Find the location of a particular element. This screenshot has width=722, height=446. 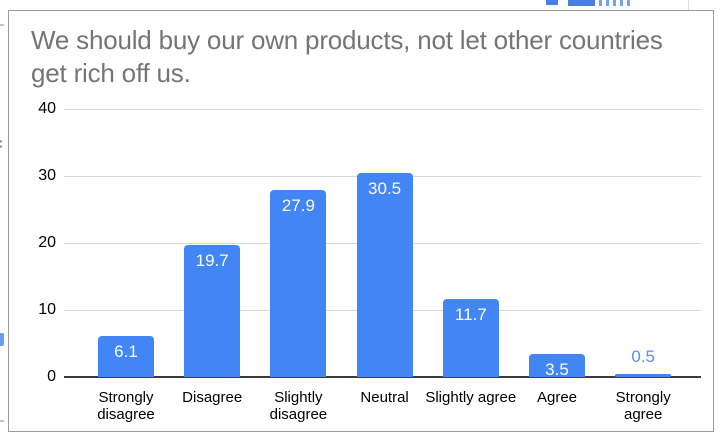

x-axis-line is located at coordinates (382, 377).